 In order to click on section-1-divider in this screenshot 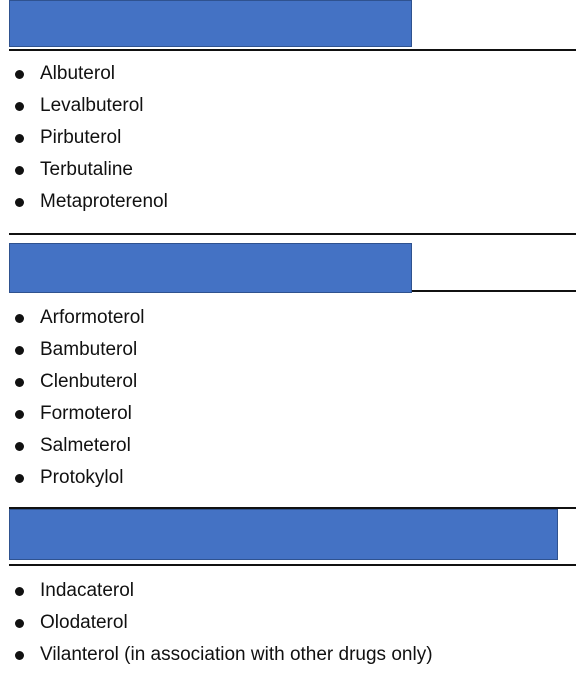, I will do `click(292, 50)`.